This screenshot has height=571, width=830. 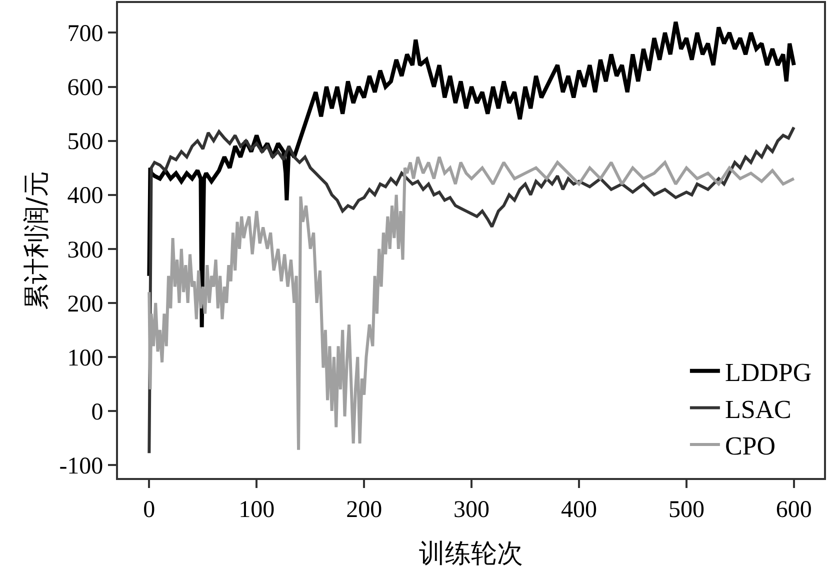 What do you see at coordinates (85, 250) in the screenshot?
I see `y-tick-label: 300` at bounding box center [85, 250].